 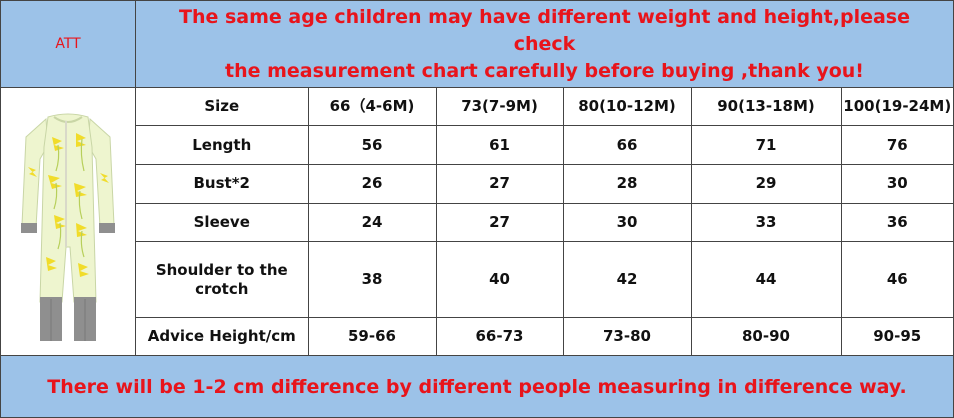 What do you see at coordinates (499, 145) in the screenshot?
I see `table-cell: 61` at bounding box center [499, 145].